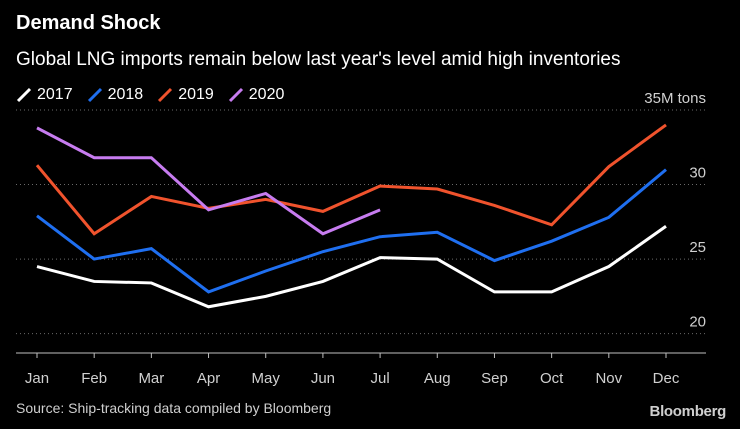  I want to click on legend-label-2018: 2018, so click(125, 94).